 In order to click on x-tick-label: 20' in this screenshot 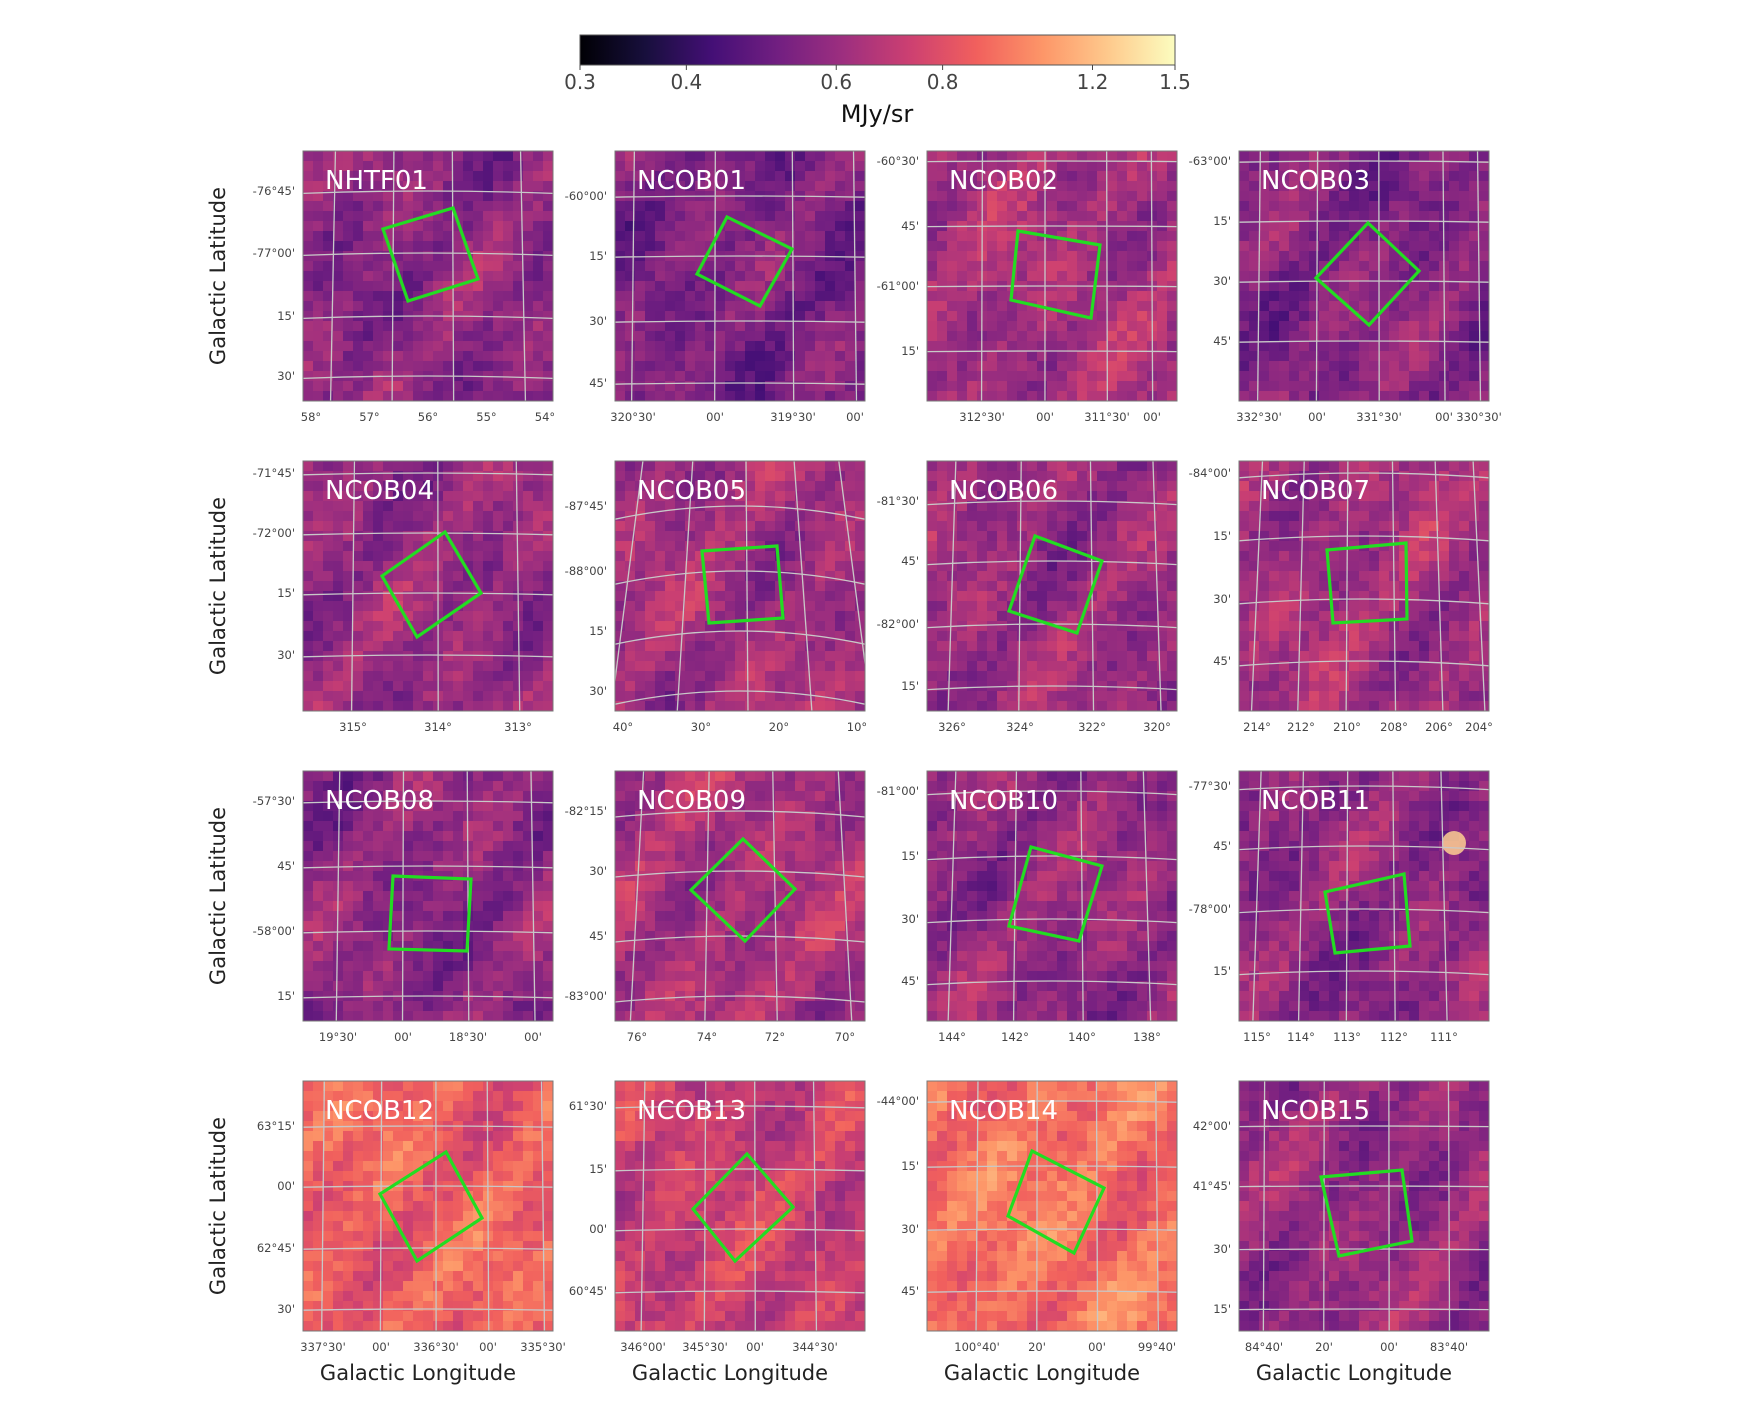, I will do `click(1324, 1347)`.